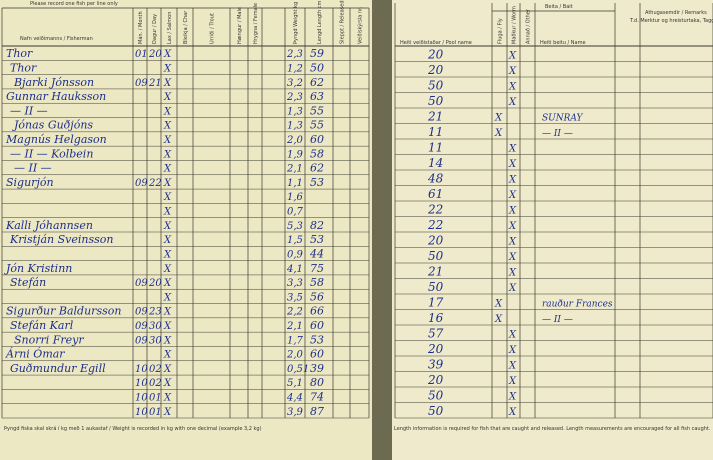 The height and width of the screenshot is (460, 713). I want to click on length: 53, so click(317, 239).